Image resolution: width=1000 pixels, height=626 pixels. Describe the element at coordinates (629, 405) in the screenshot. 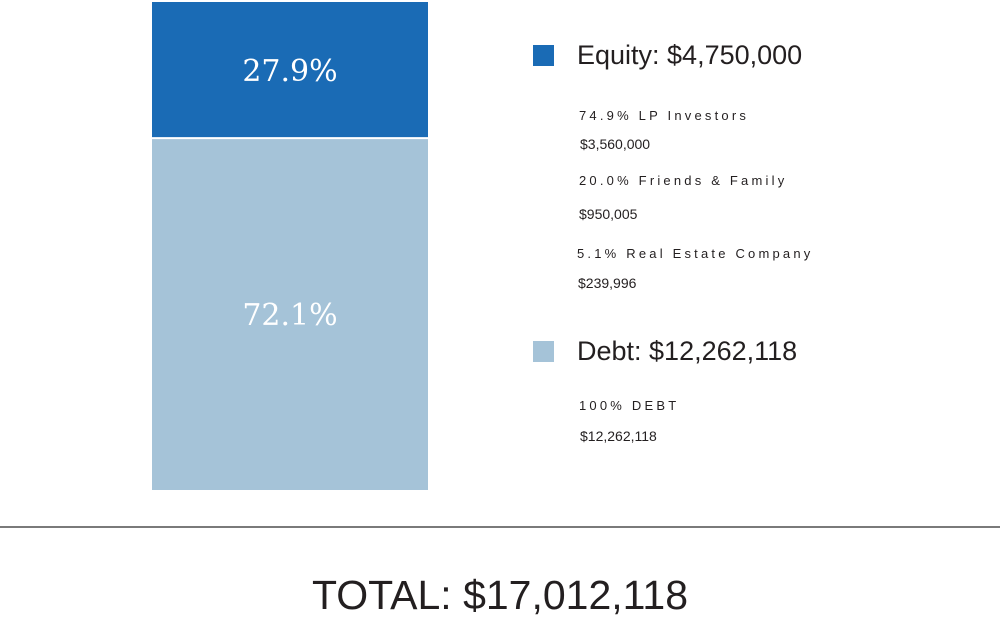

I see `debt-item-label: 100% DEBT` at that location.